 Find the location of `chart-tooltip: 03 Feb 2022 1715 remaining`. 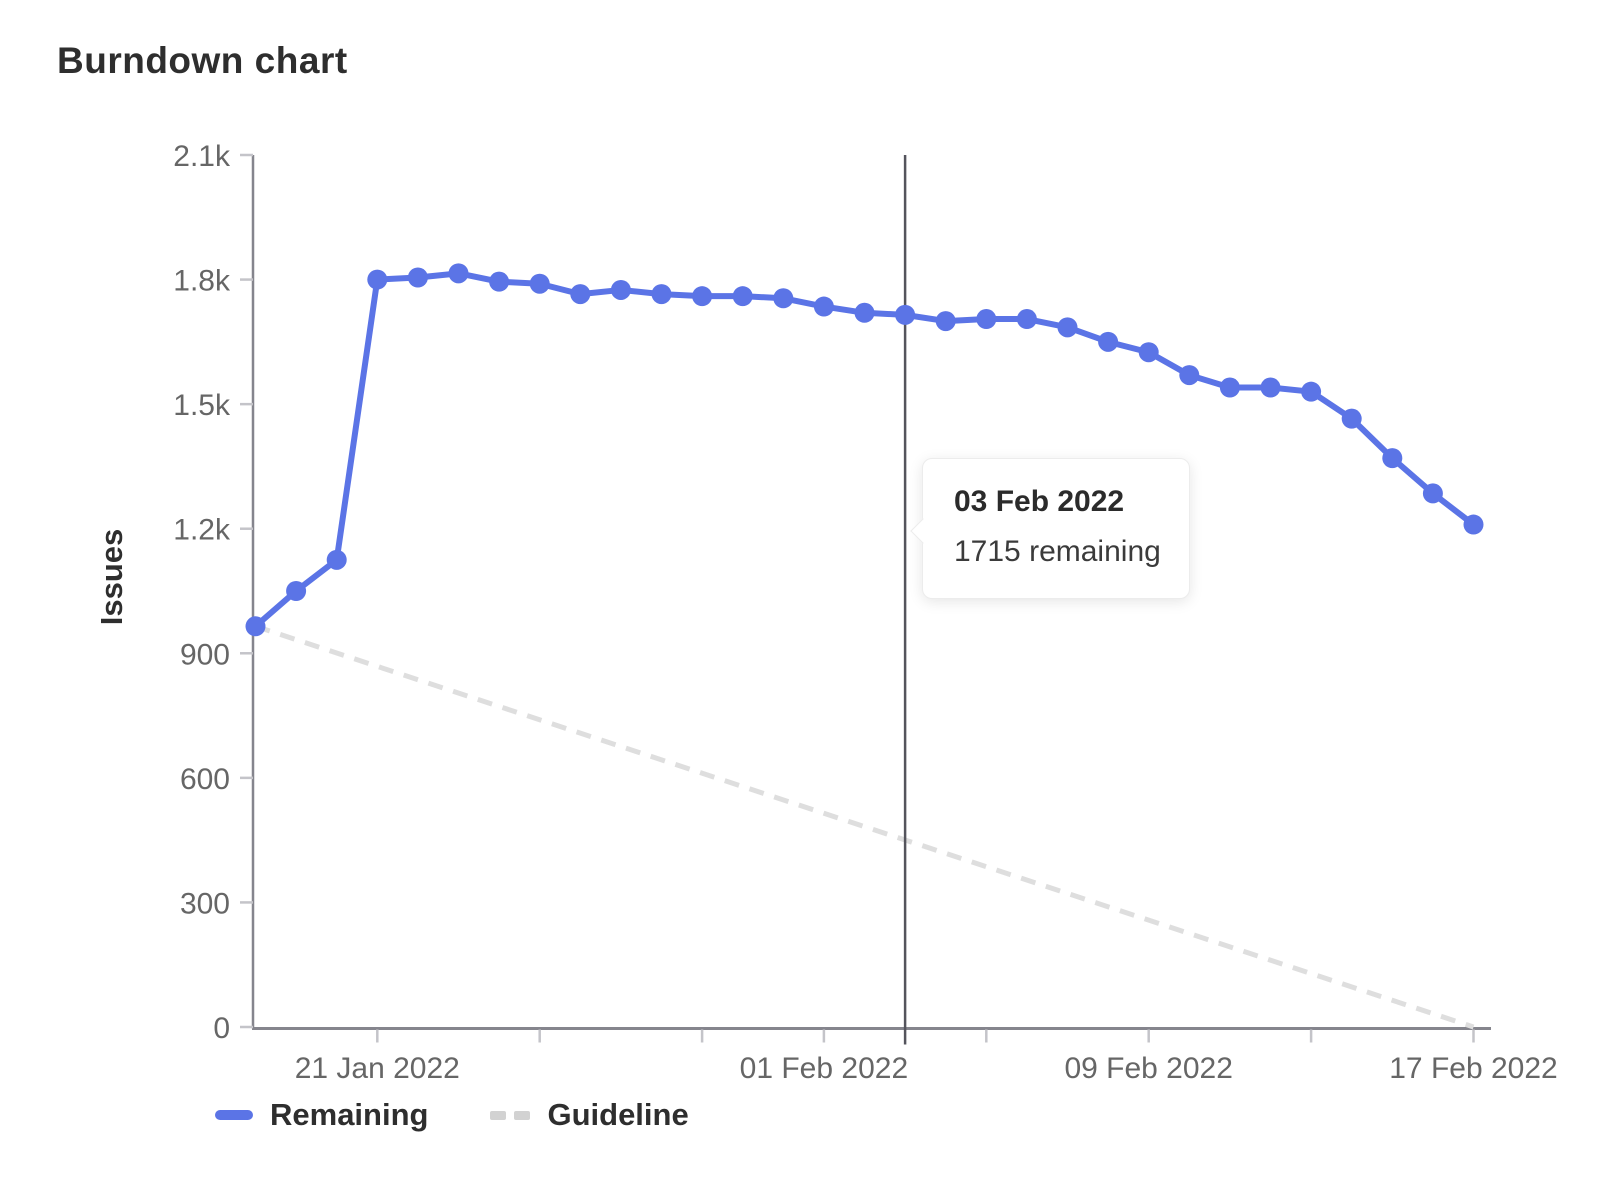

chart-tooltip: 03 Feb 2022 1715 remaining is located at coordinates (1050, 528).